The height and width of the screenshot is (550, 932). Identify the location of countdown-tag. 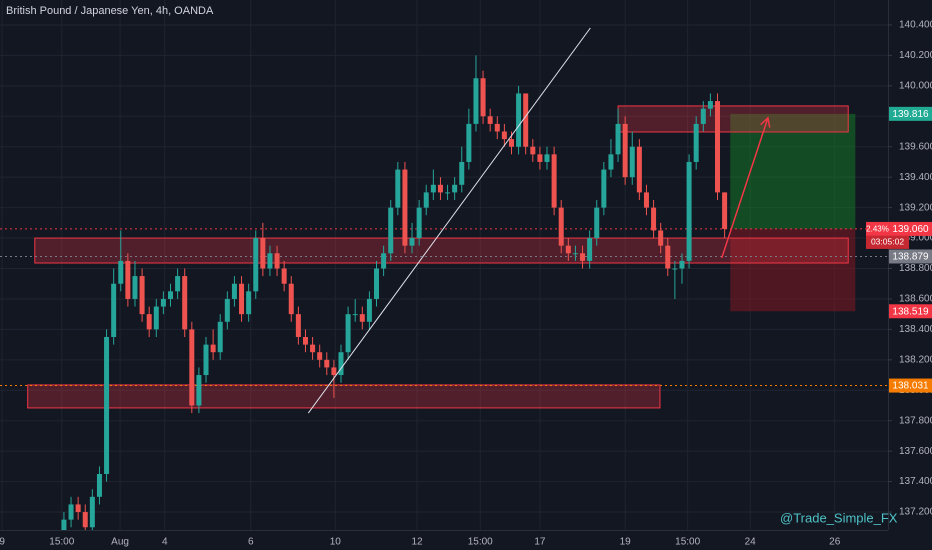
(887, 242).